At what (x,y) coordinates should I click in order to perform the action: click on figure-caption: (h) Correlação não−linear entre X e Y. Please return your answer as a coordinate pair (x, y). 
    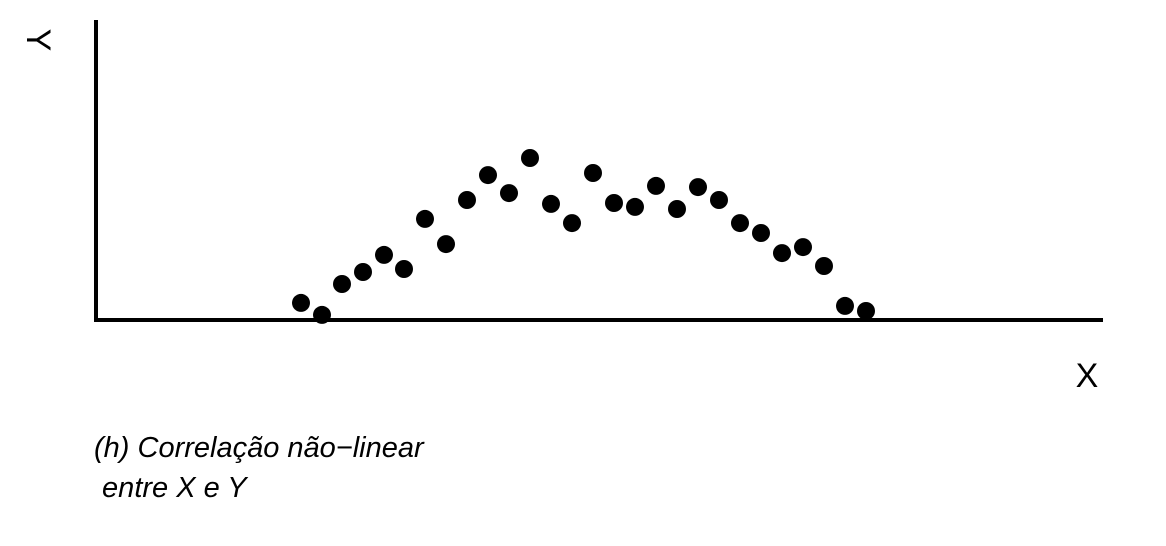
    Looking at the image, I should click on (259, 468).